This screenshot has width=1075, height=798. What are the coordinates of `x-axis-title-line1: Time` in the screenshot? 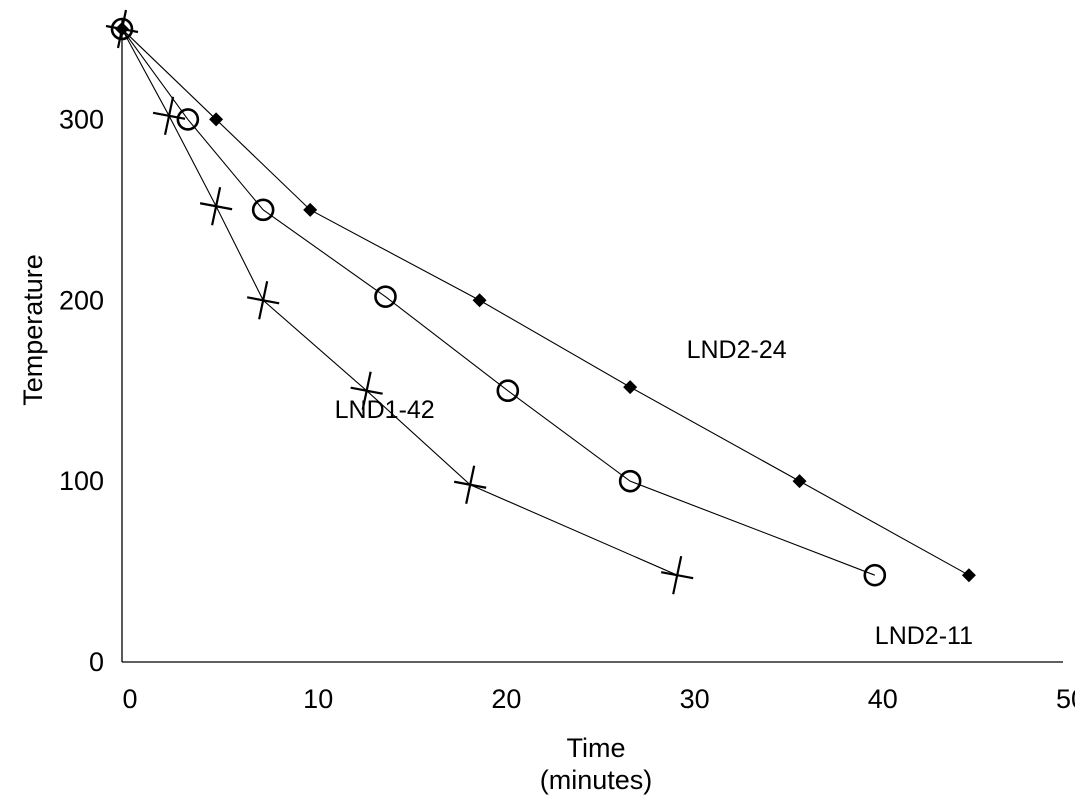 It's located at (596, 748).